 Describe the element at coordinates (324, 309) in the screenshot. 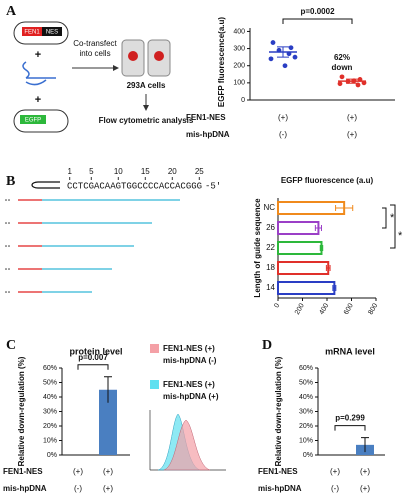

I see `x-tick-label: 400` at that location.